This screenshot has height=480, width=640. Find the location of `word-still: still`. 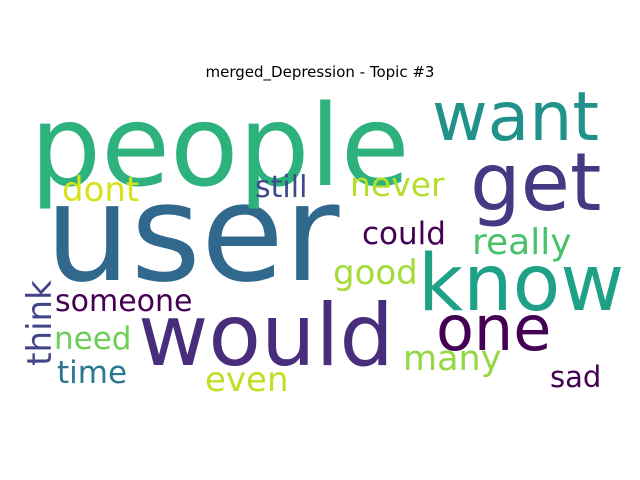

word-still: still is located at coordinates (281, 187).